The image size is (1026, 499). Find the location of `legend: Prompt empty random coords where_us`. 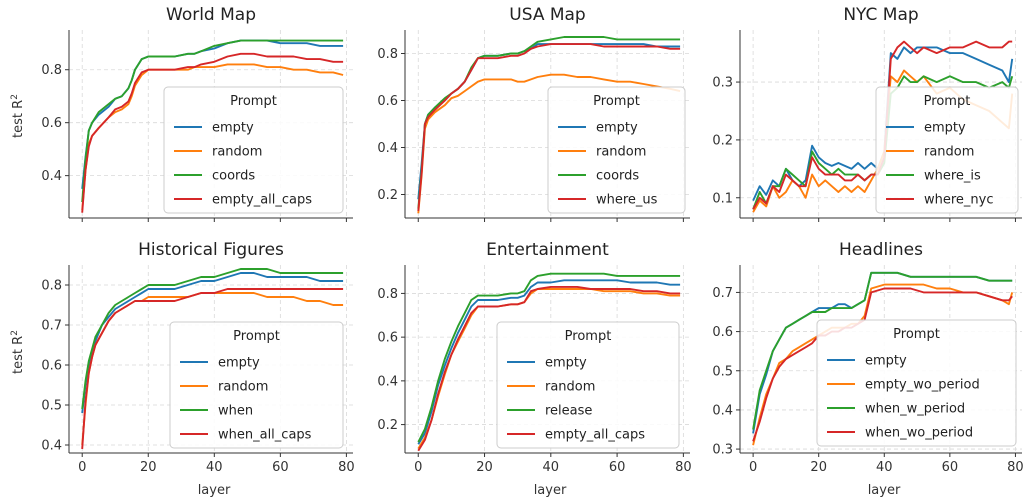

legend: Prompt empty random coords where_us is located at coordinates (616, 150).